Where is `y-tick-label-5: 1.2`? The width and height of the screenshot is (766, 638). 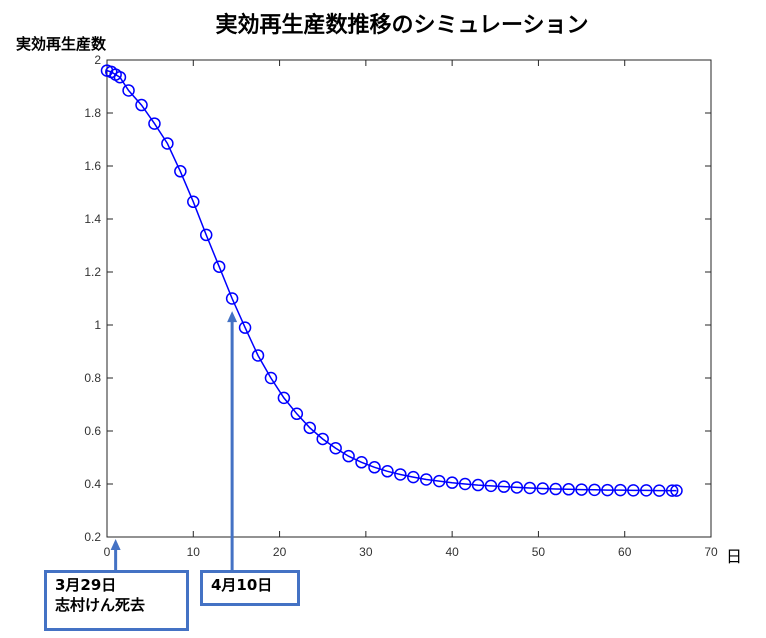
y-tick-label-5: 1.2 is located at coordinates (92, 272).